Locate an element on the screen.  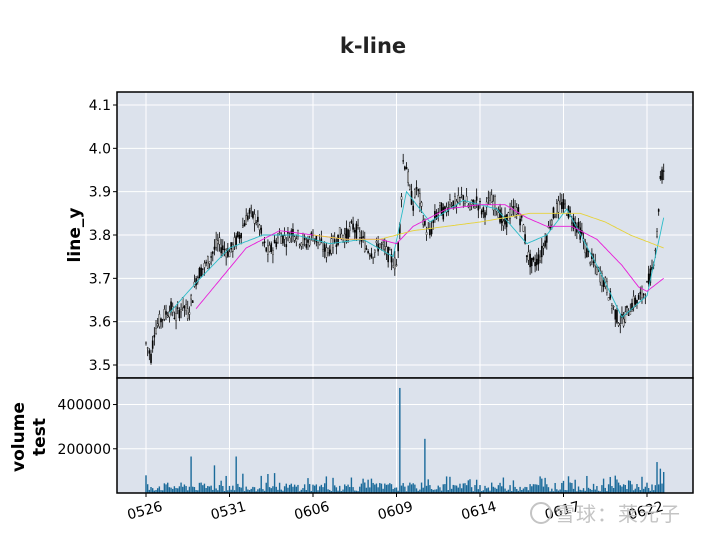
chart-title: k-line is located at coordinates (373, 46).